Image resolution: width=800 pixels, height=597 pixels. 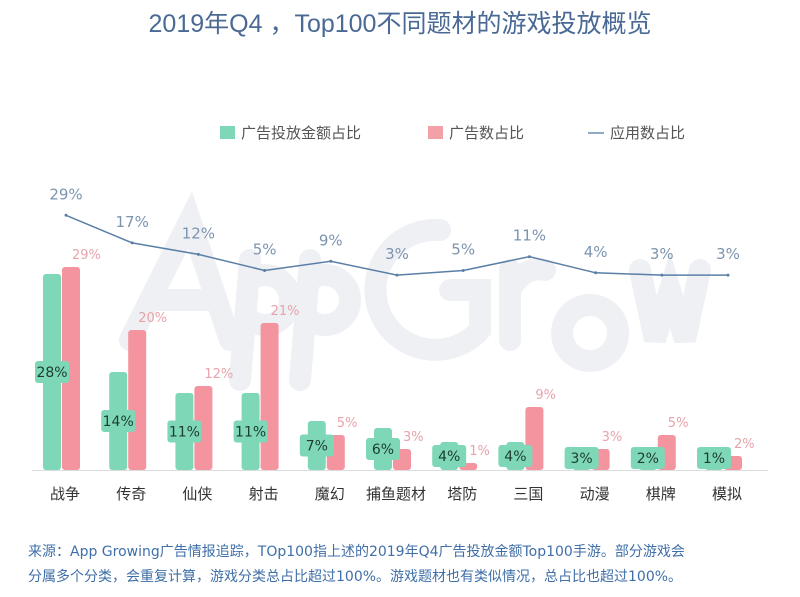 I want to click on bar-label-ad-spend: 6%, so click(x=383, y=450).